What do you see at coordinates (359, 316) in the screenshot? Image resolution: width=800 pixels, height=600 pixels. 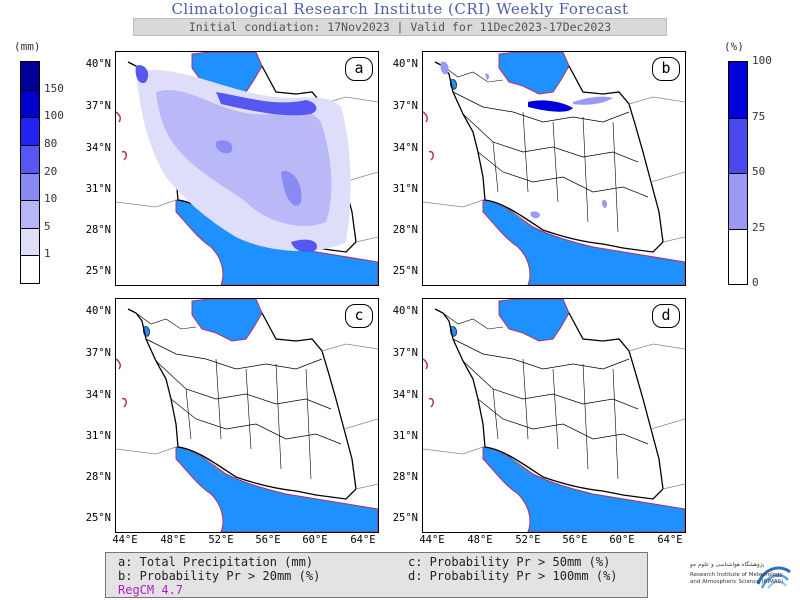 I see `panel-c-label: c` at bounding box center [359, 316].